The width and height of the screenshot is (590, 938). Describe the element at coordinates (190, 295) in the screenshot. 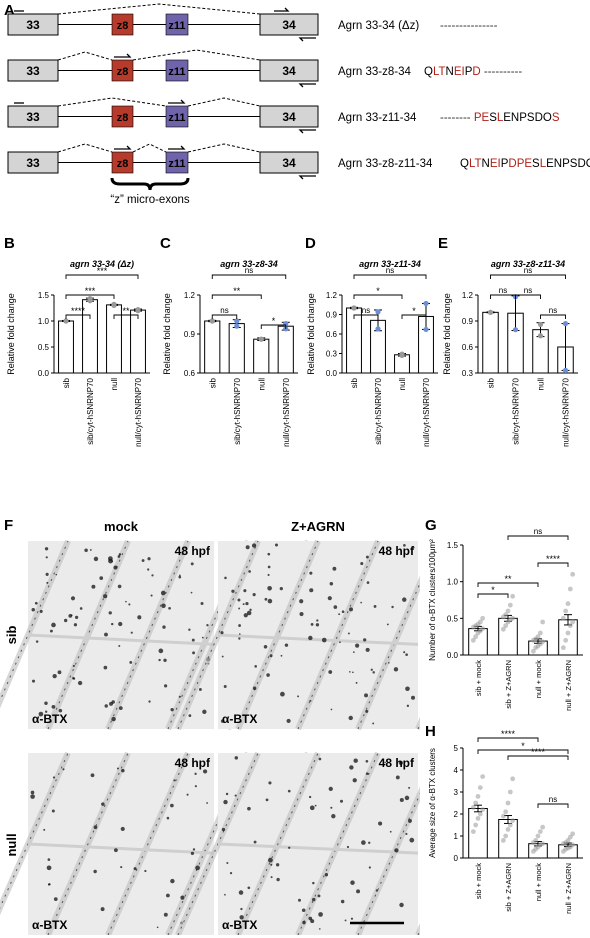

I see `y-tick-label: 1.2` at that location.